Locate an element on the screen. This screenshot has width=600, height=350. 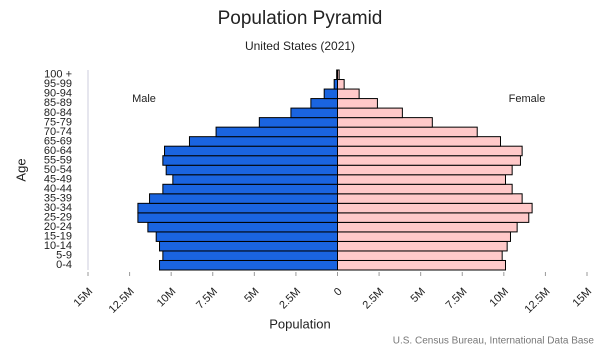
y-axis-title: Age is located at coordinates (20, 169).